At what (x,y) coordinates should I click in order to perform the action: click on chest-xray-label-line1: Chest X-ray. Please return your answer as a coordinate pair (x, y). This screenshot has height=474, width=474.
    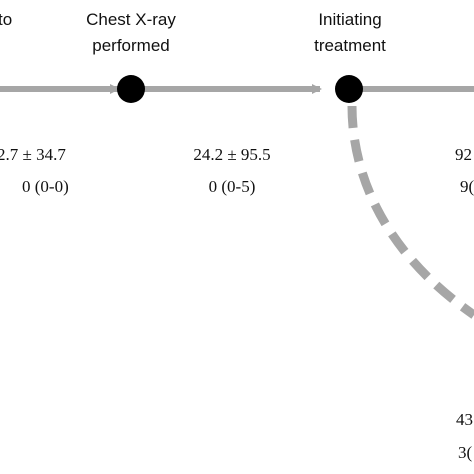
    Looking at the image, I should click on (131, 19).